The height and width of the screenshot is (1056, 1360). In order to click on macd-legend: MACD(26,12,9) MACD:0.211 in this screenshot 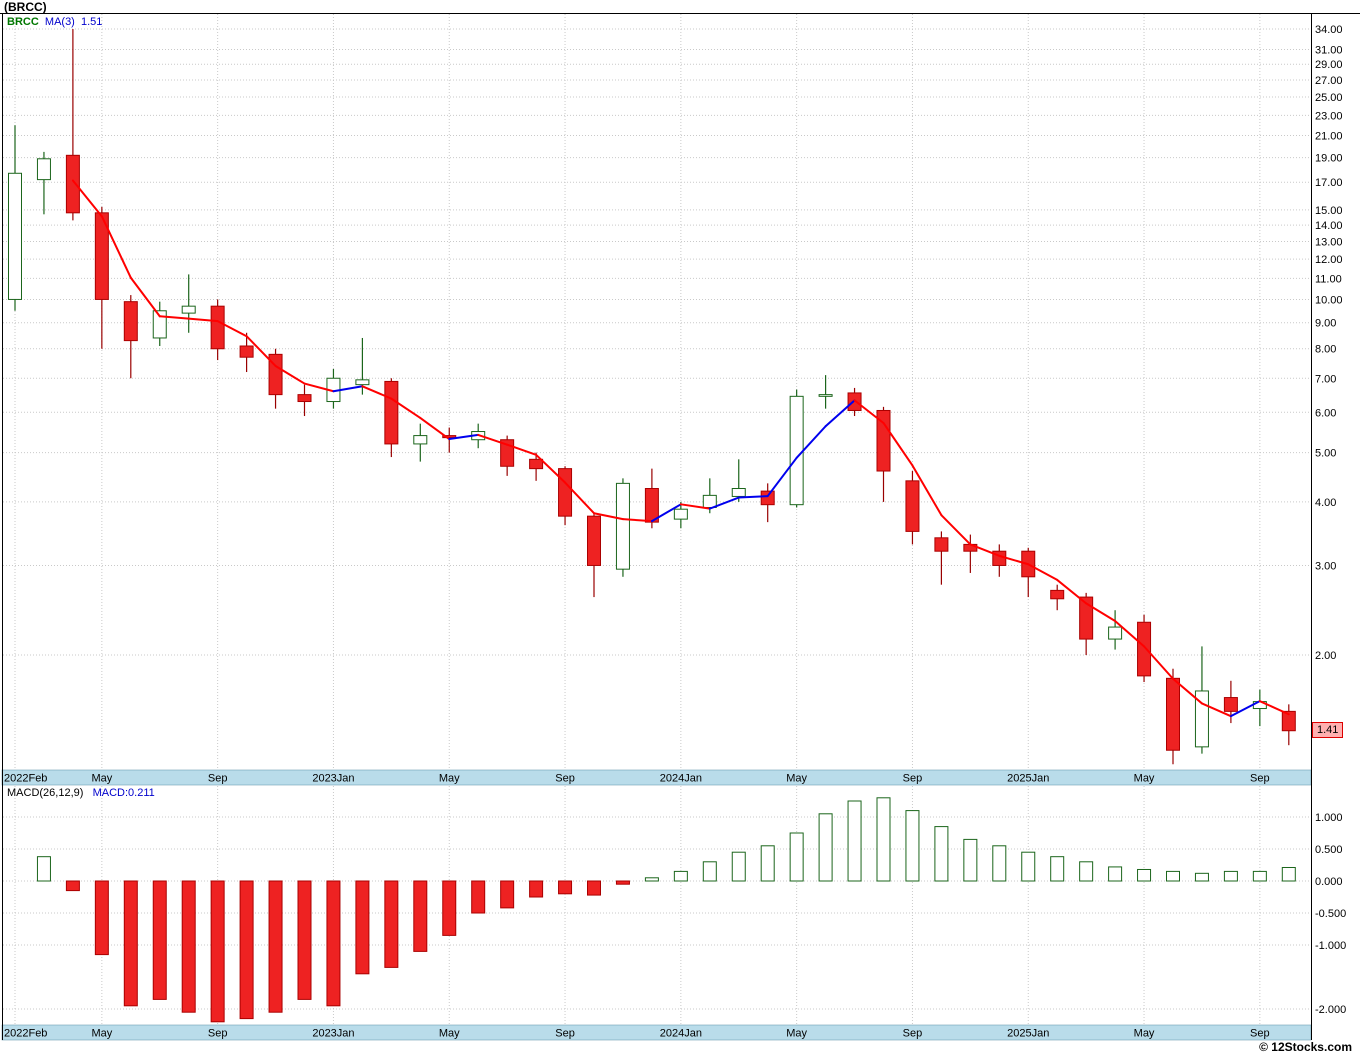, I will do `click(81, 793)`.